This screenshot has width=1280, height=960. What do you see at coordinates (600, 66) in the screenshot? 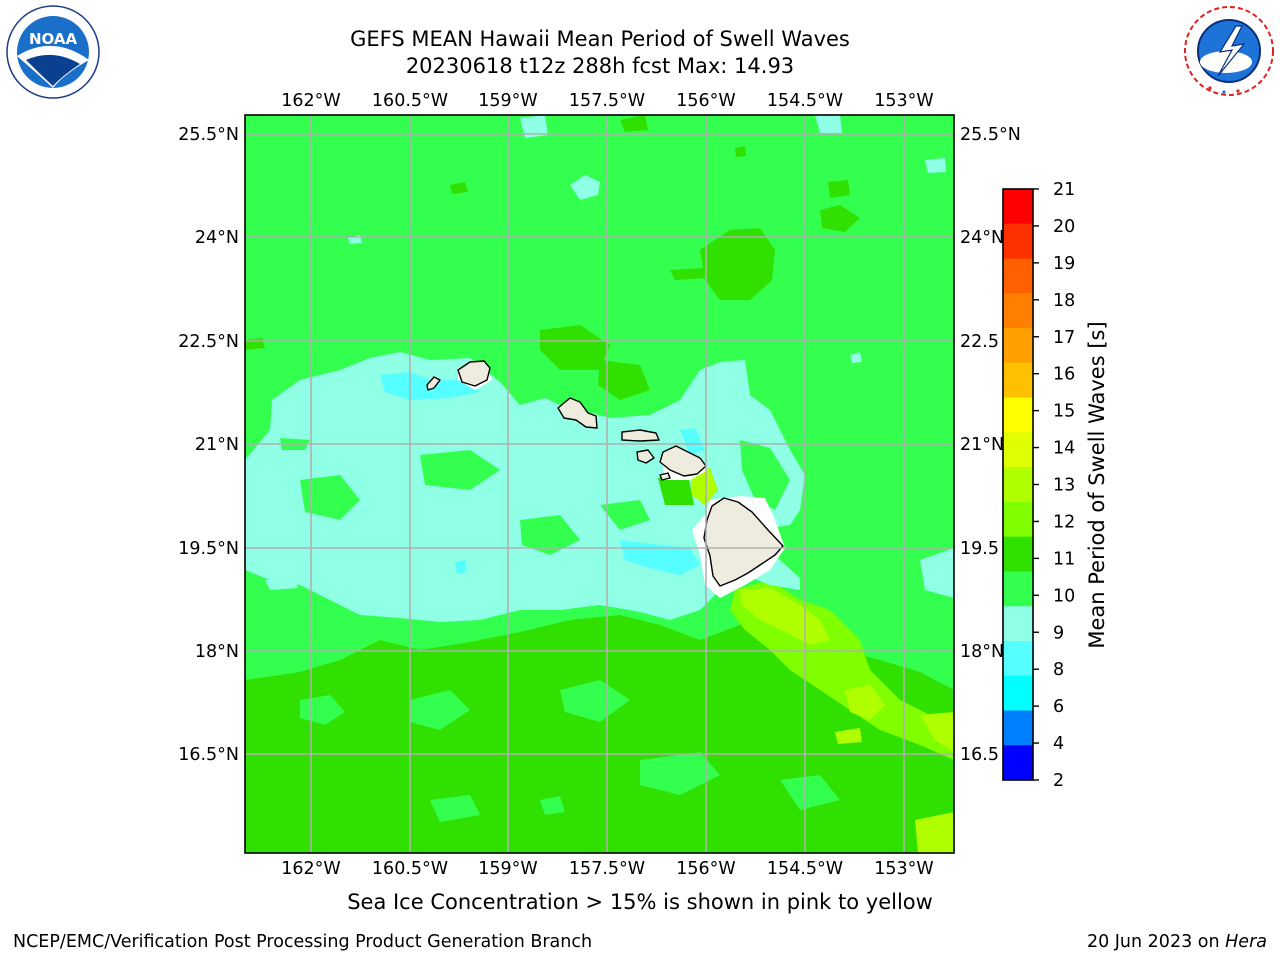
I see `chart-subtitle: 20230618 t12z 288h fcst Max: 14.93` at bounding box center [600, 66].